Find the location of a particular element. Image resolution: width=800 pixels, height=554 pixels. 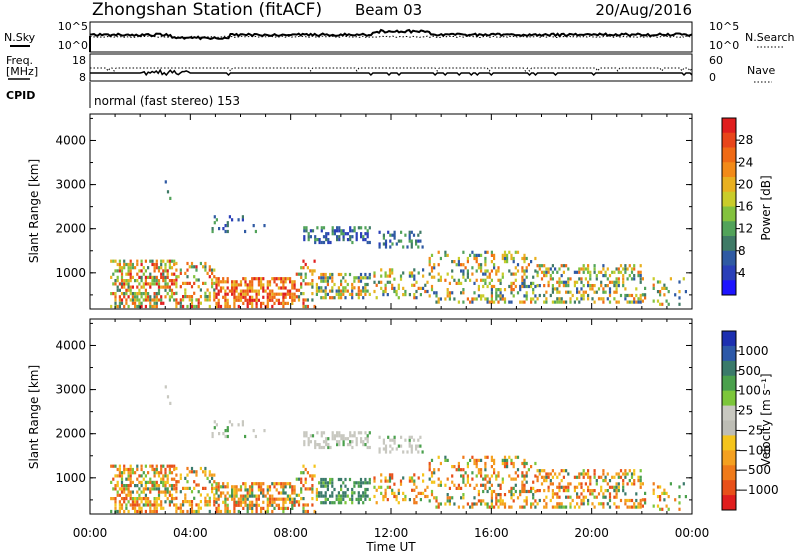

freq-tick-high: 18 is located at coordinates (79, 60).